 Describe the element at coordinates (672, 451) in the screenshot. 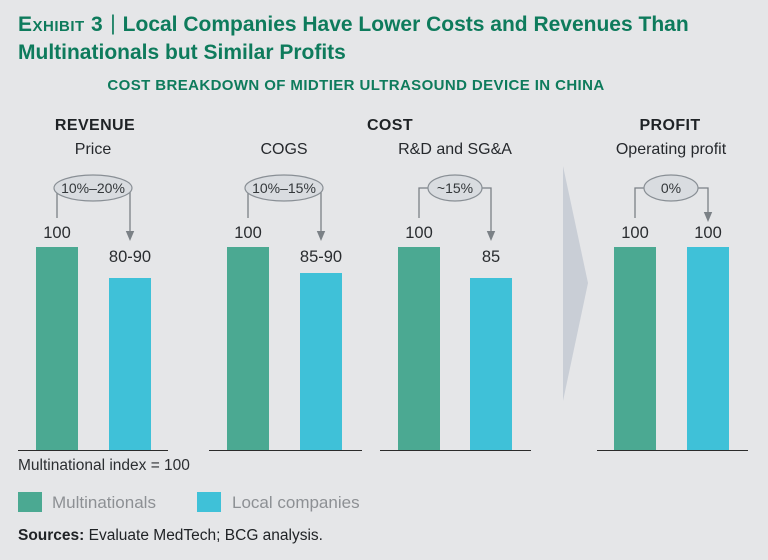

I see `baseline-profit` at that location.